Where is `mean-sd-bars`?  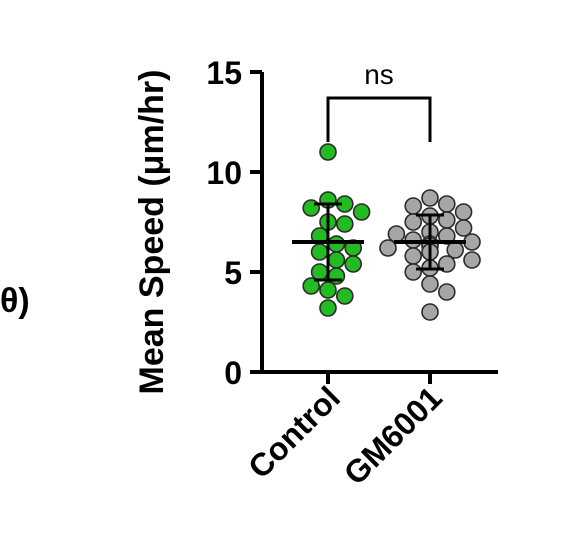
mean-sd-bars is located at coordinates (379, 242).